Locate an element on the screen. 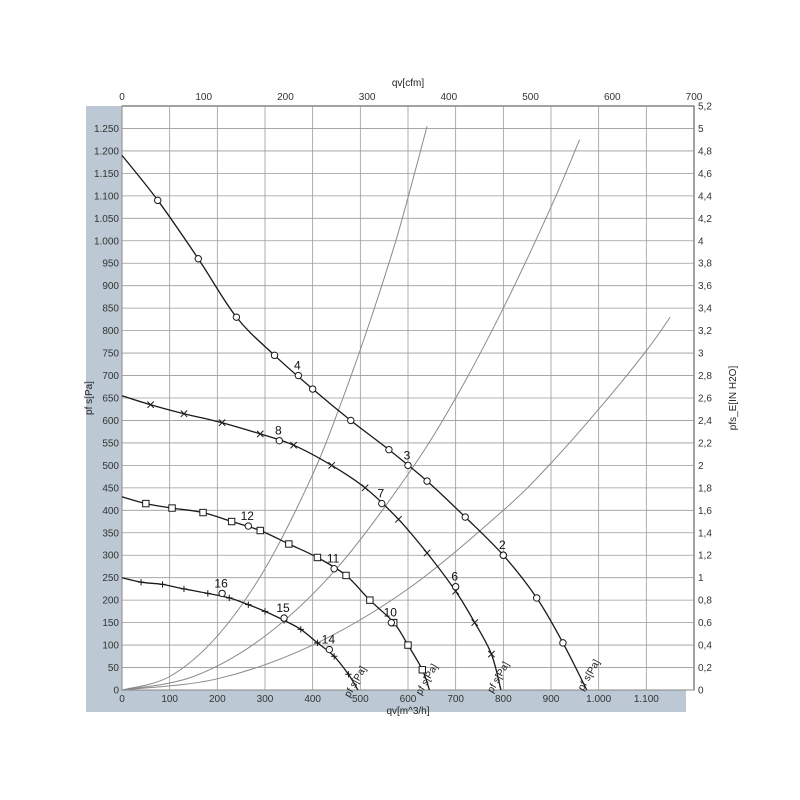  y2-tick-label: 3,4 is located at coordinates (705, 309).